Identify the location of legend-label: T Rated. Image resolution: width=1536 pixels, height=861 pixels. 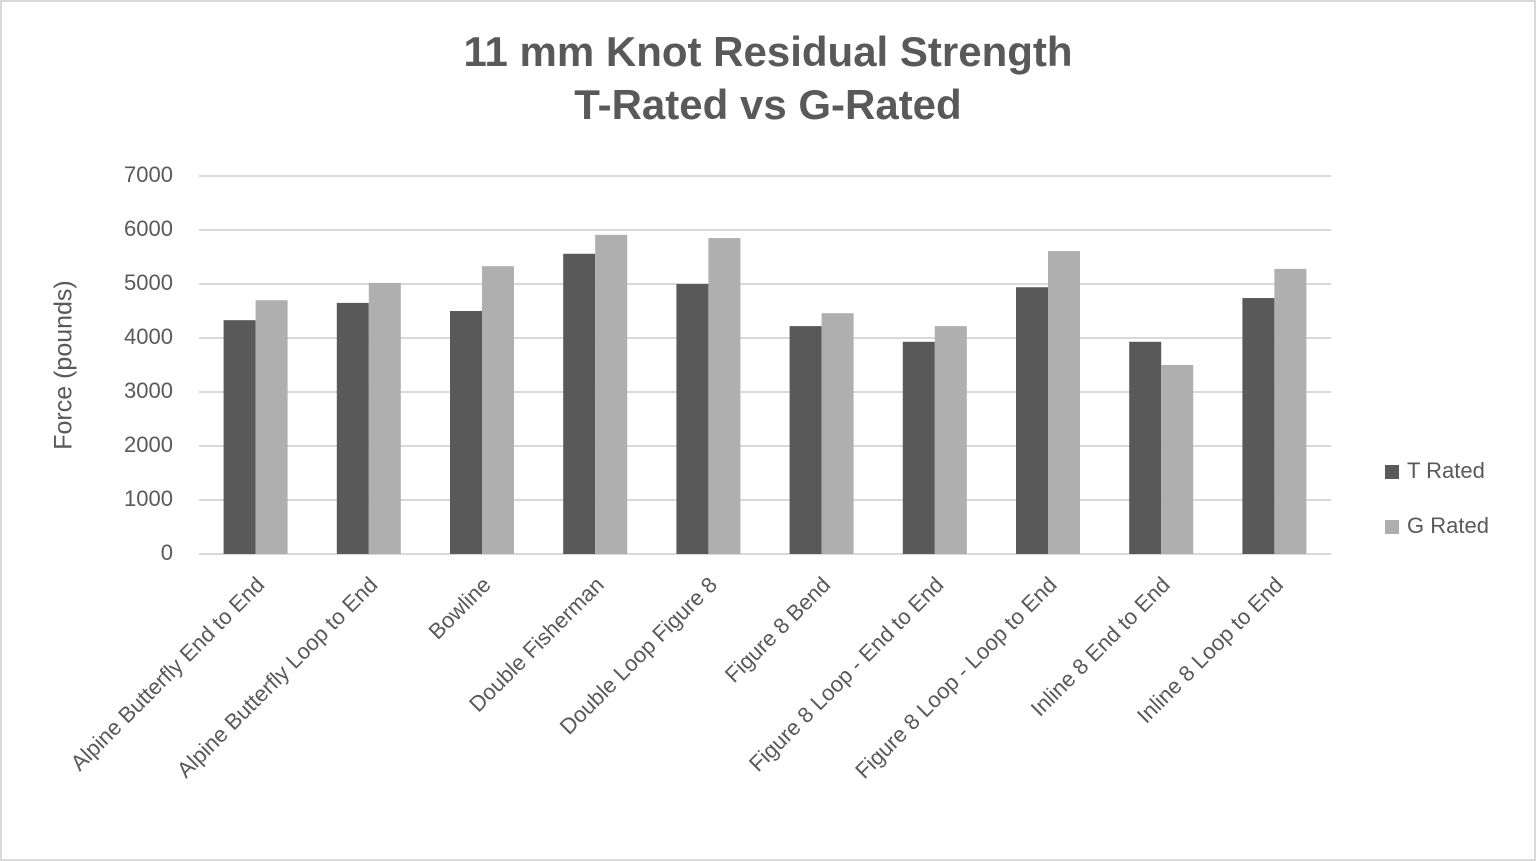
(1446, 470).